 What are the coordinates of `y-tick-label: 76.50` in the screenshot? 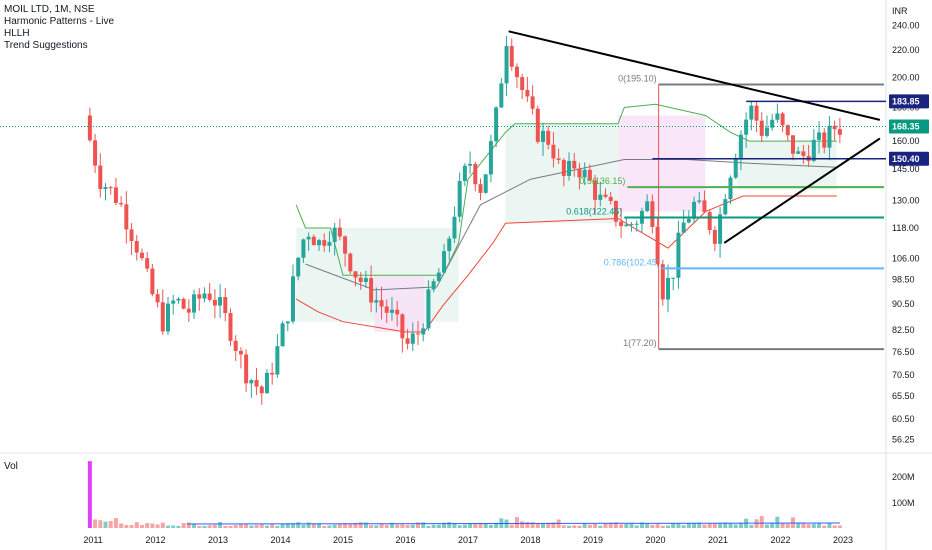 It's located at (903, 352).